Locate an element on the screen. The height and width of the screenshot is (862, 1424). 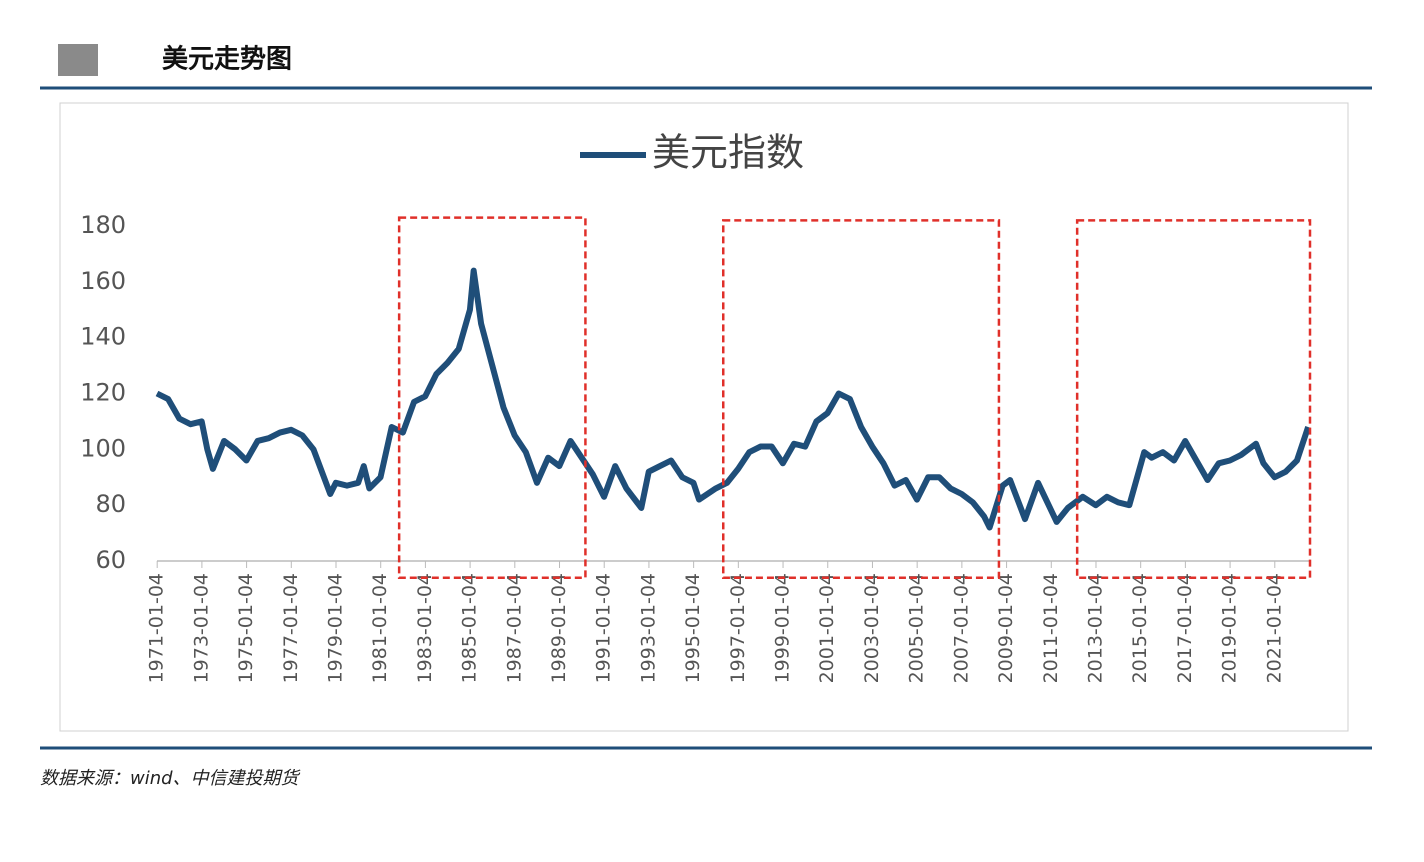
y-tick-label: 120 is located at coordinates (103, 393).